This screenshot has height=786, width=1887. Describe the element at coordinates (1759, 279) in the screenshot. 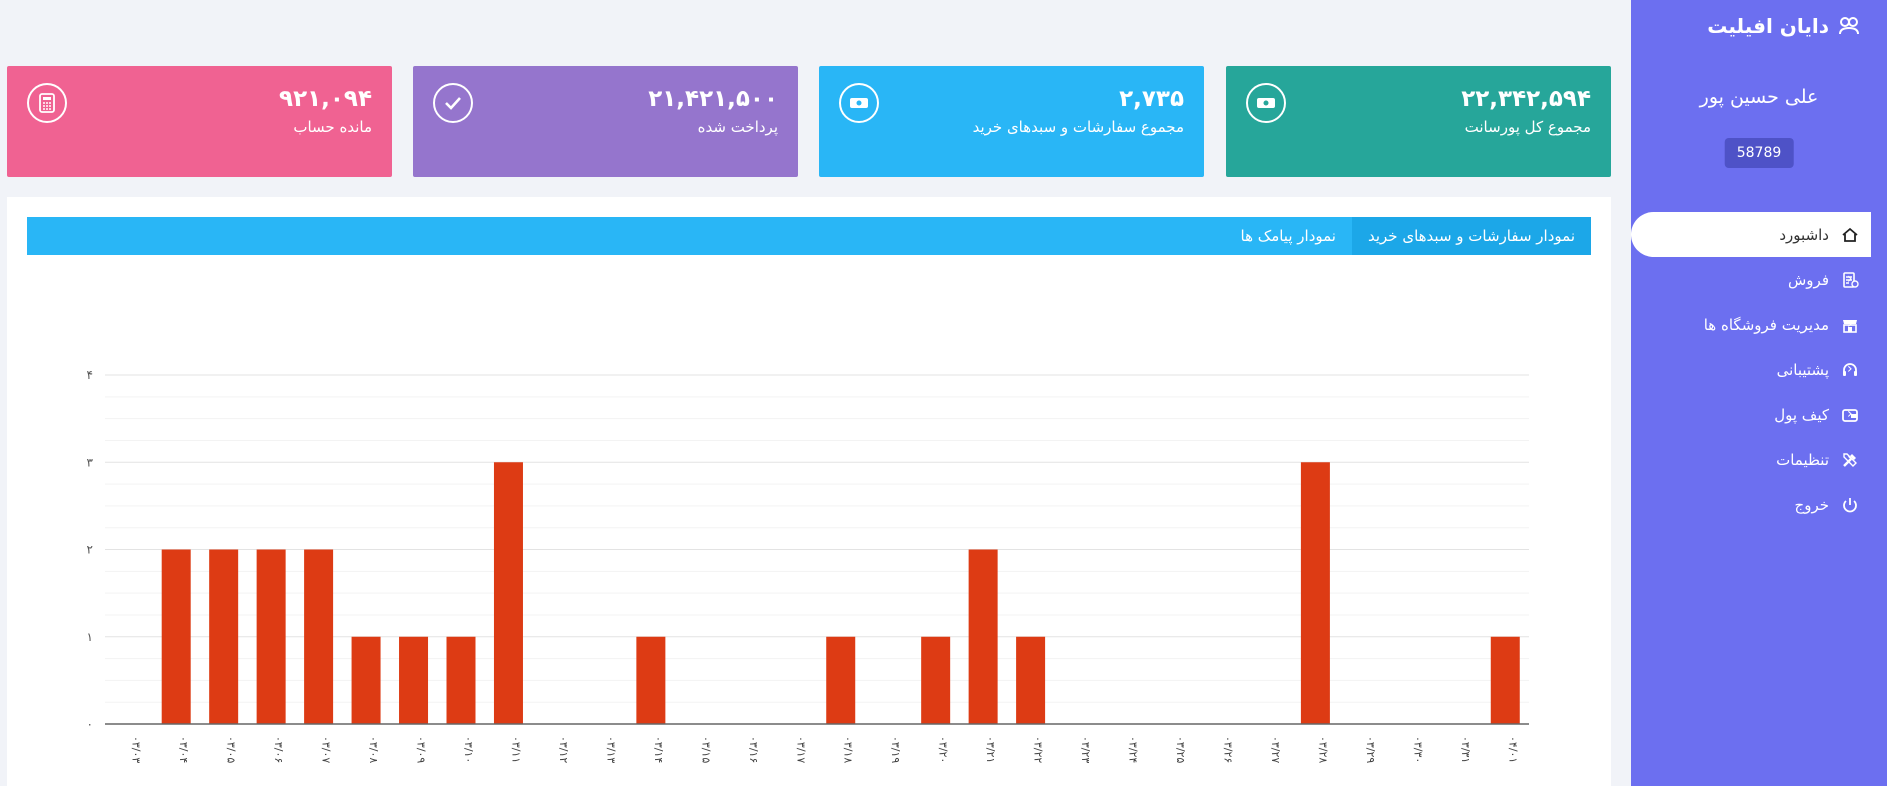

I see `sidebar-item-sales: فروش ‹` at that location.